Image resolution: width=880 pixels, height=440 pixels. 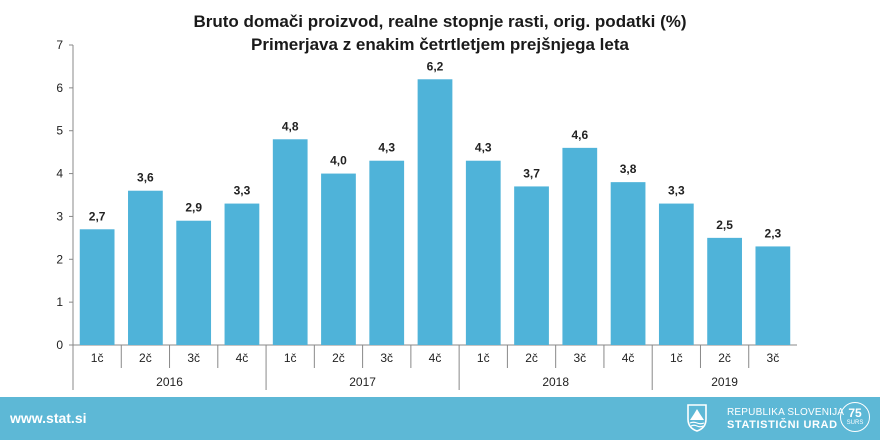 I want to click on data-label: 2,7, so click(x=97, y=216).